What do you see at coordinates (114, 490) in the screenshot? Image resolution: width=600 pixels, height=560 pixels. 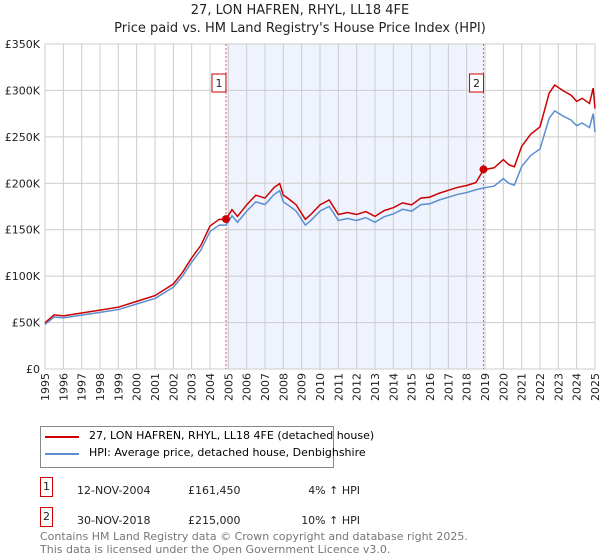 I see `sale-date: 12-NOV-2004` at bounding box center [114, 490].